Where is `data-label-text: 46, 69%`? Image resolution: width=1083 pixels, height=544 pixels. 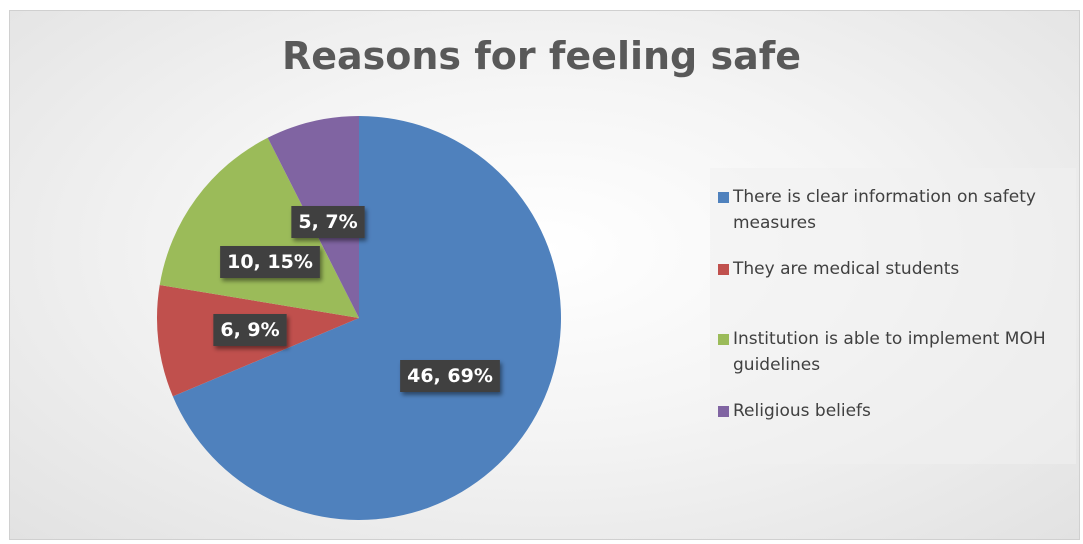
data-label-text: 46, 69% is located at coordinates (450, 376).